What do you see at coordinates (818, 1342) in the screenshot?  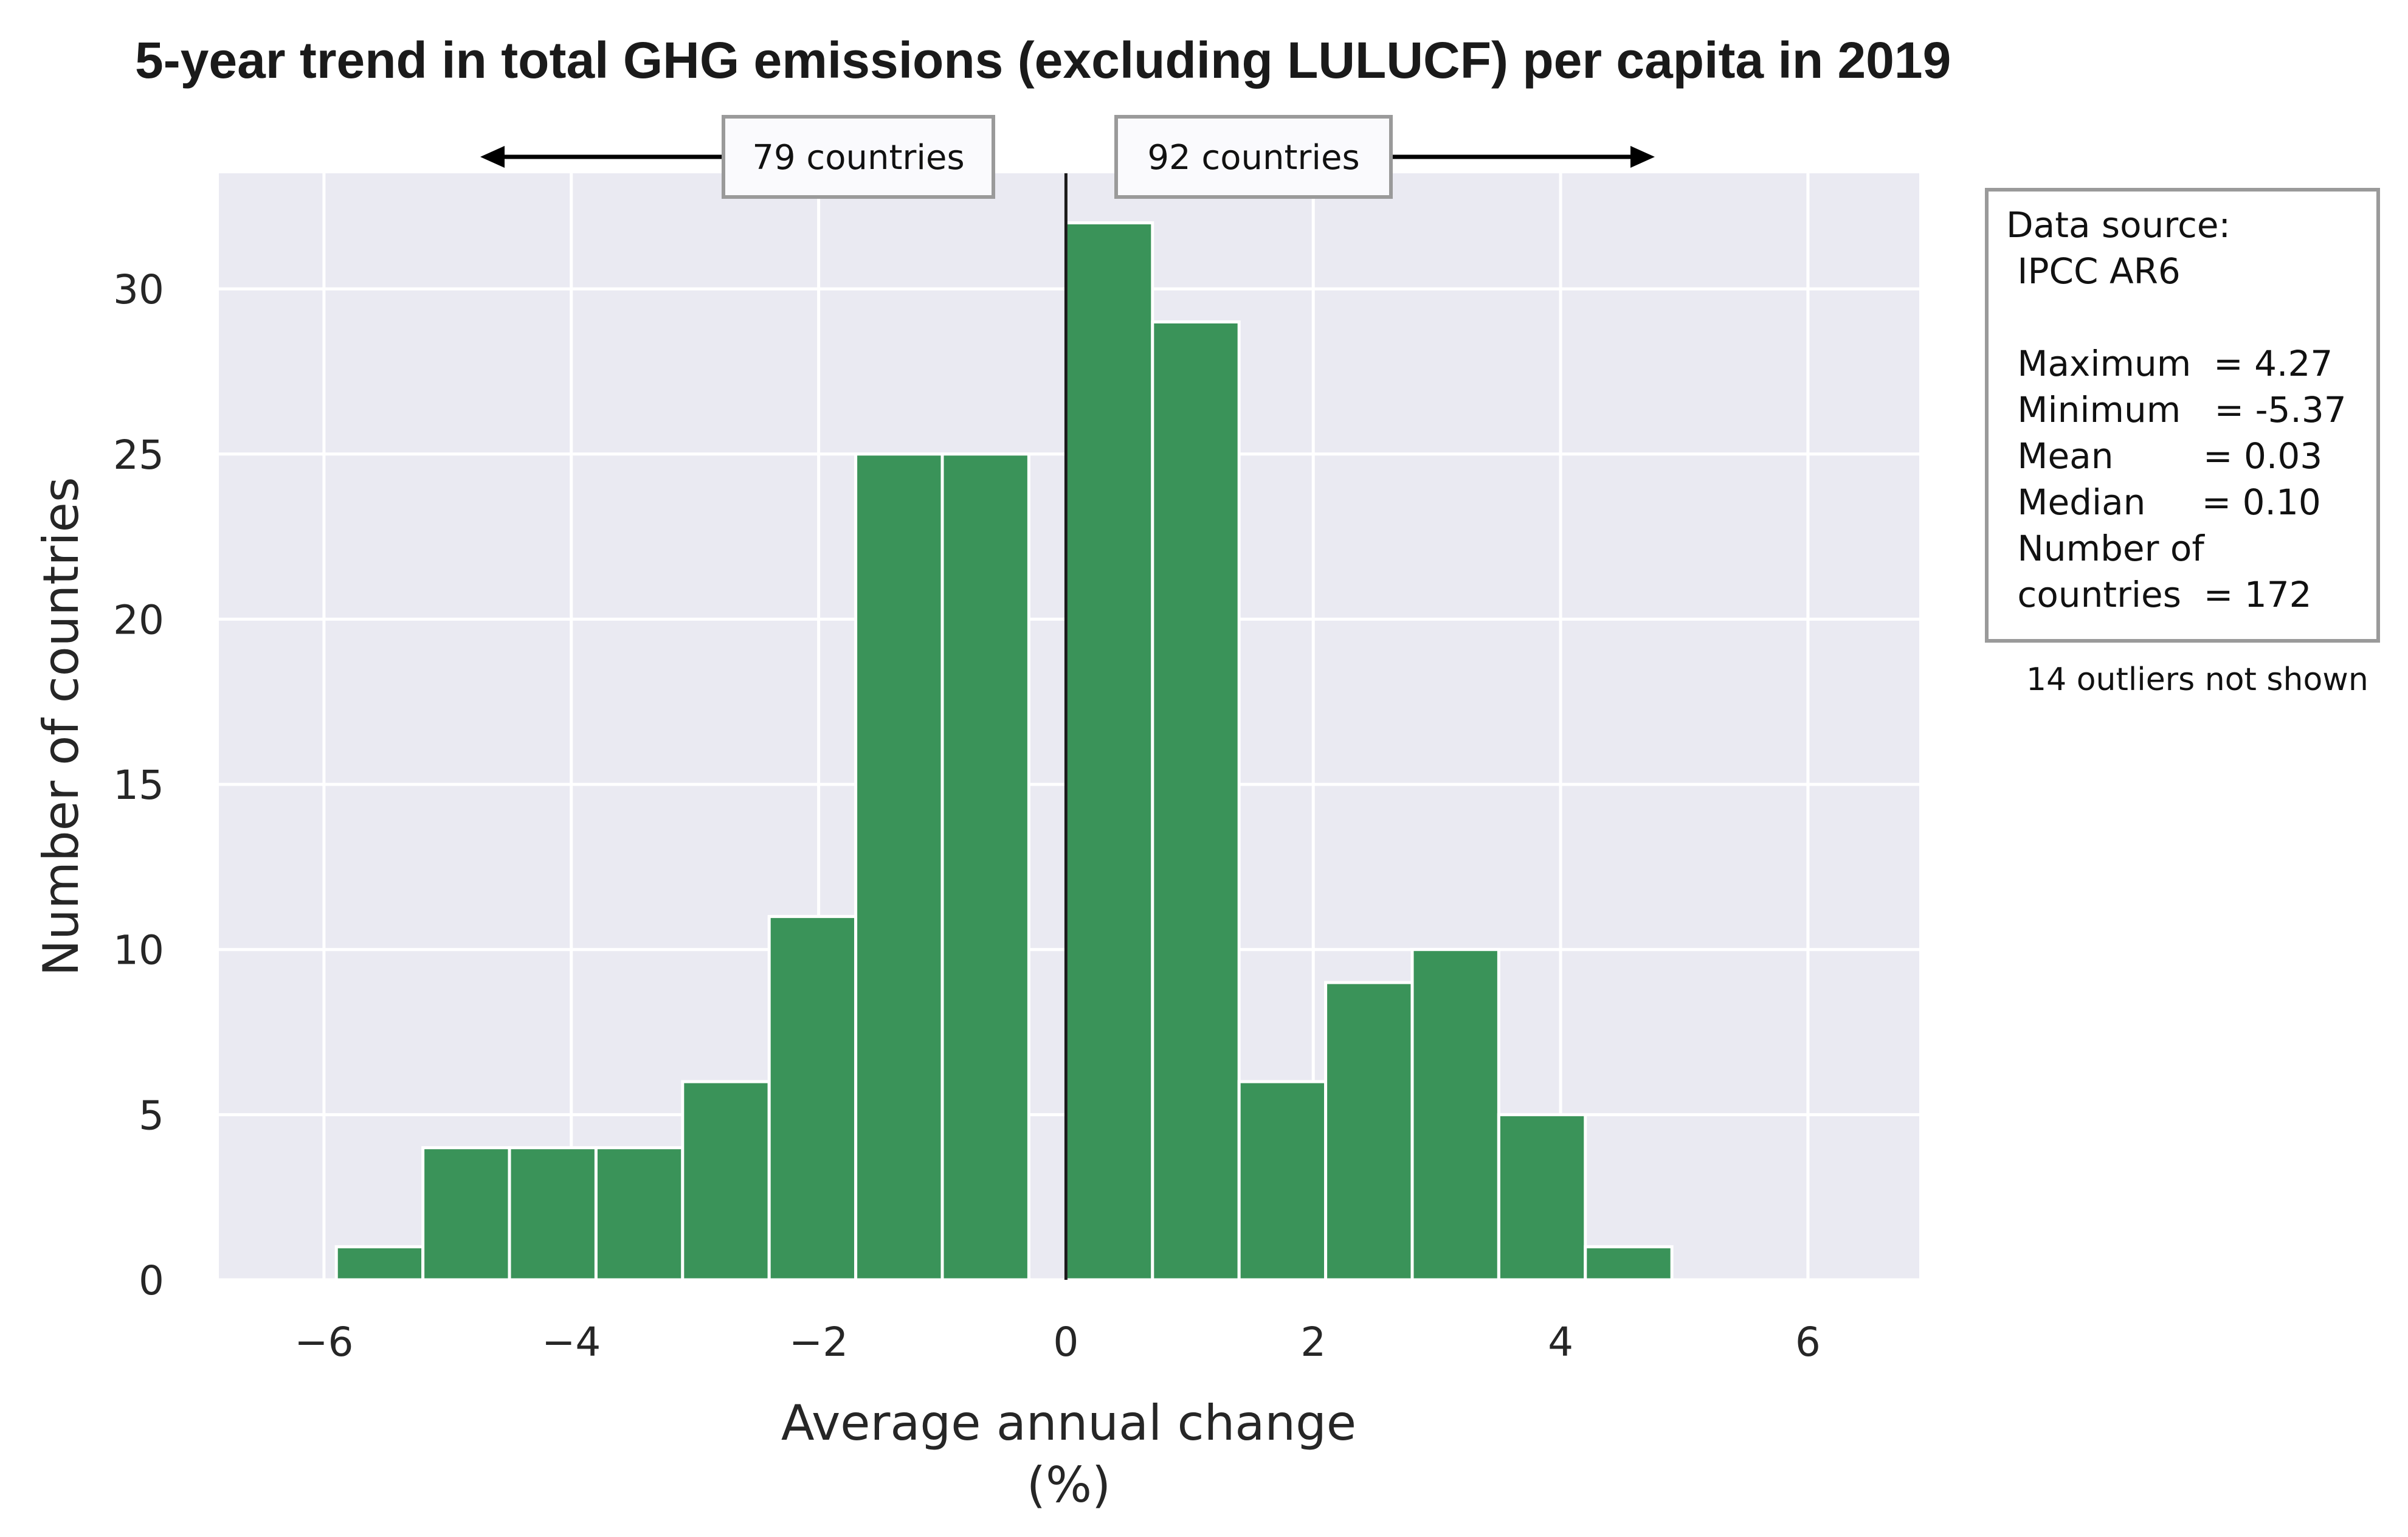 I see `x-tick-label: −2` at bounding box center [818, 1342].